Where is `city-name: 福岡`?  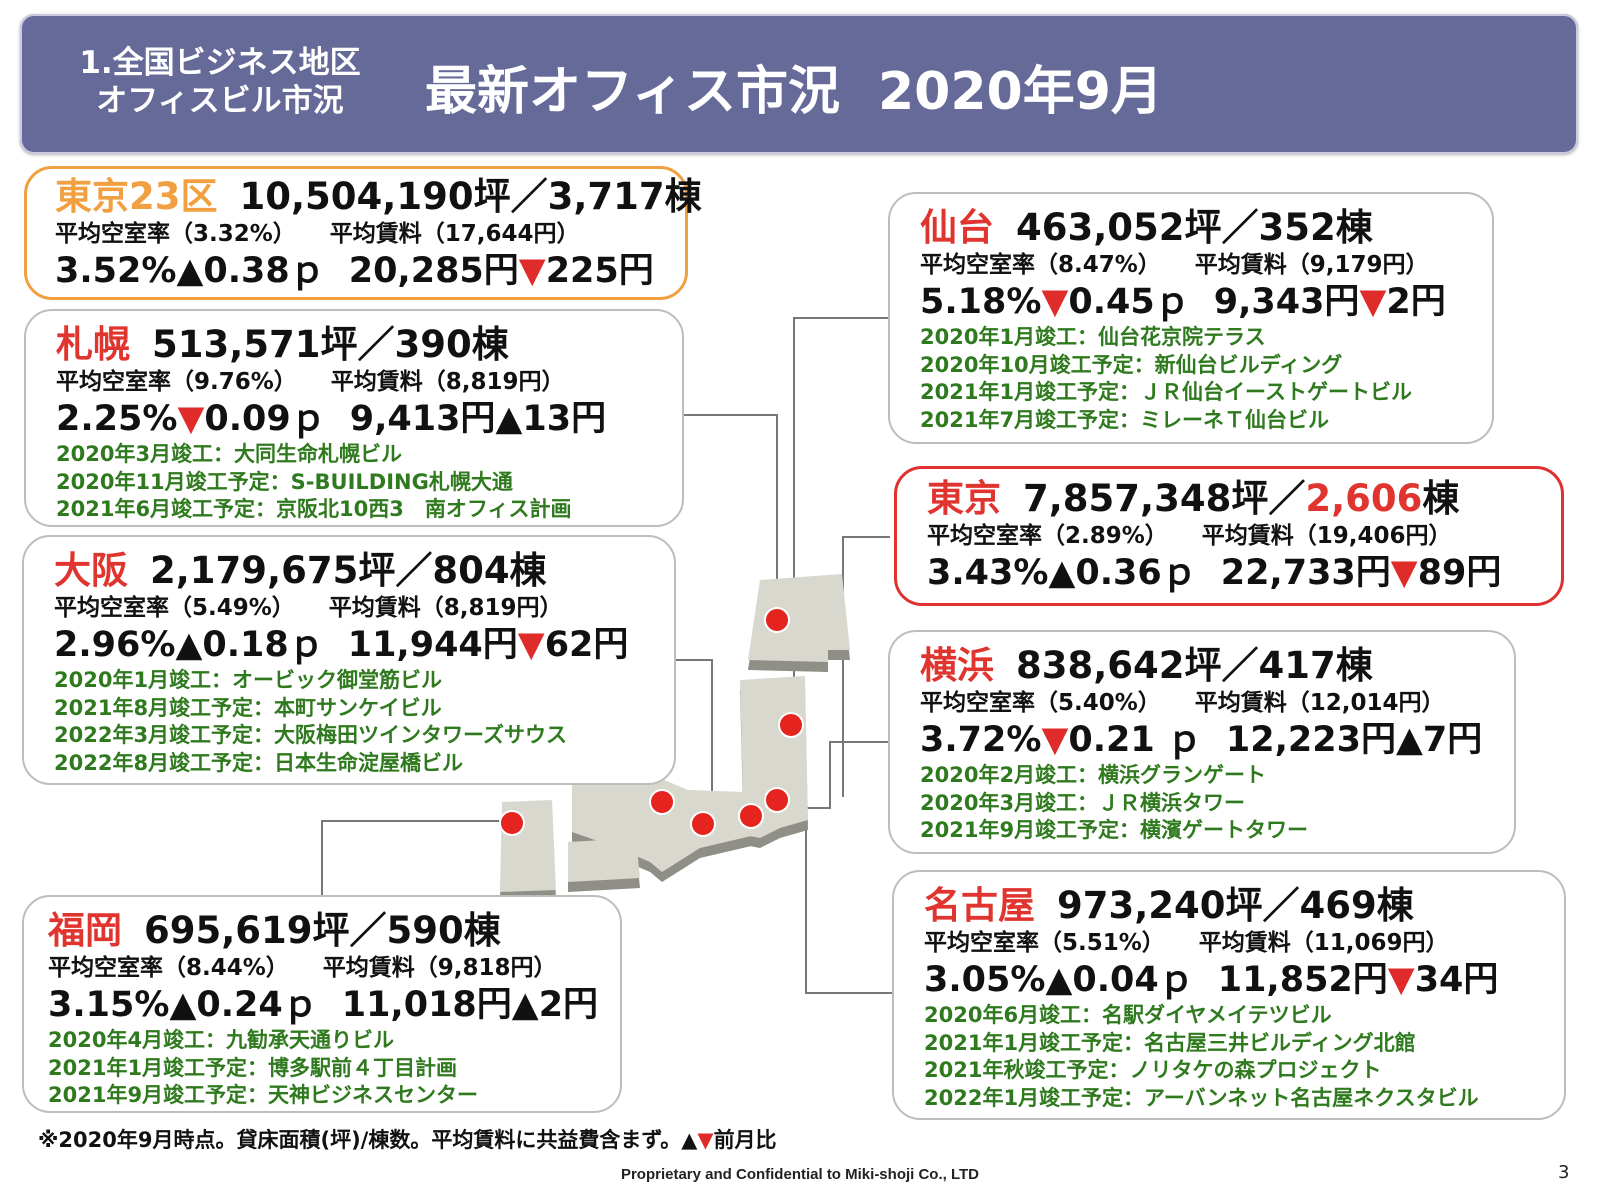
city-name: 福岡 is located at coordinates (85, 930).